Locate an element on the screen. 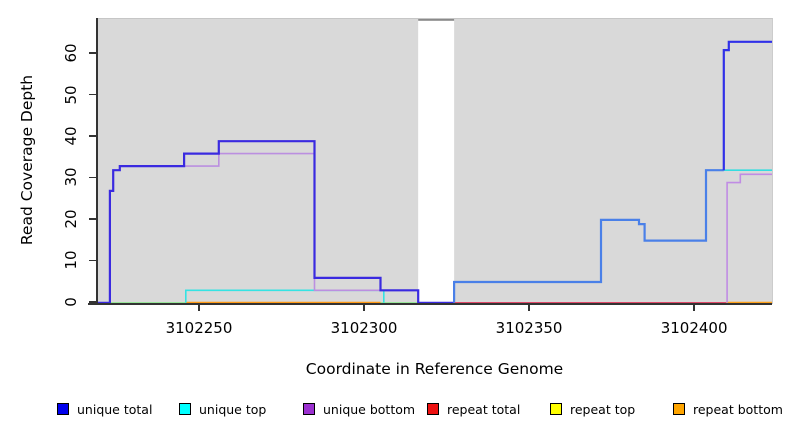 This screenshot has width=792, height=432. x-axis-tick-label: 3102250 is located at coordinates (199, 328).